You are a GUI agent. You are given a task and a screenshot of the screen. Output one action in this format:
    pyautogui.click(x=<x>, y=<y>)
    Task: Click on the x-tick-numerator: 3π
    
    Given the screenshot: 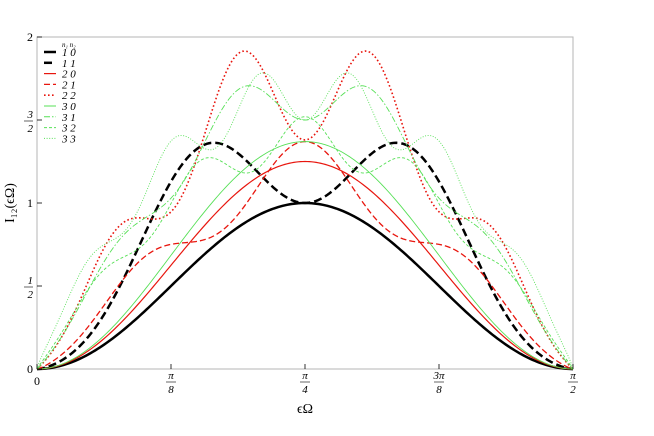 What is the action you would take?
    pyautogui.click(x=438, y=376)
    